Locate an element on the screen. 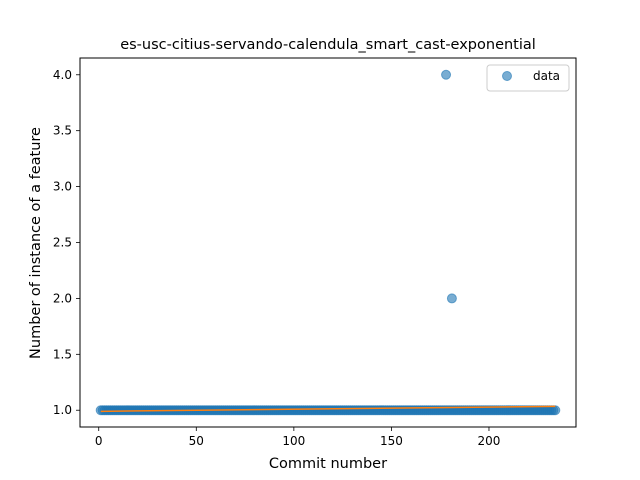 The width and height of the screenshot is (640, 480). y-axis: 1.0 1.5 2.0 2.5 3.0 3.5 4.0 is located at coordinates (66, 242).